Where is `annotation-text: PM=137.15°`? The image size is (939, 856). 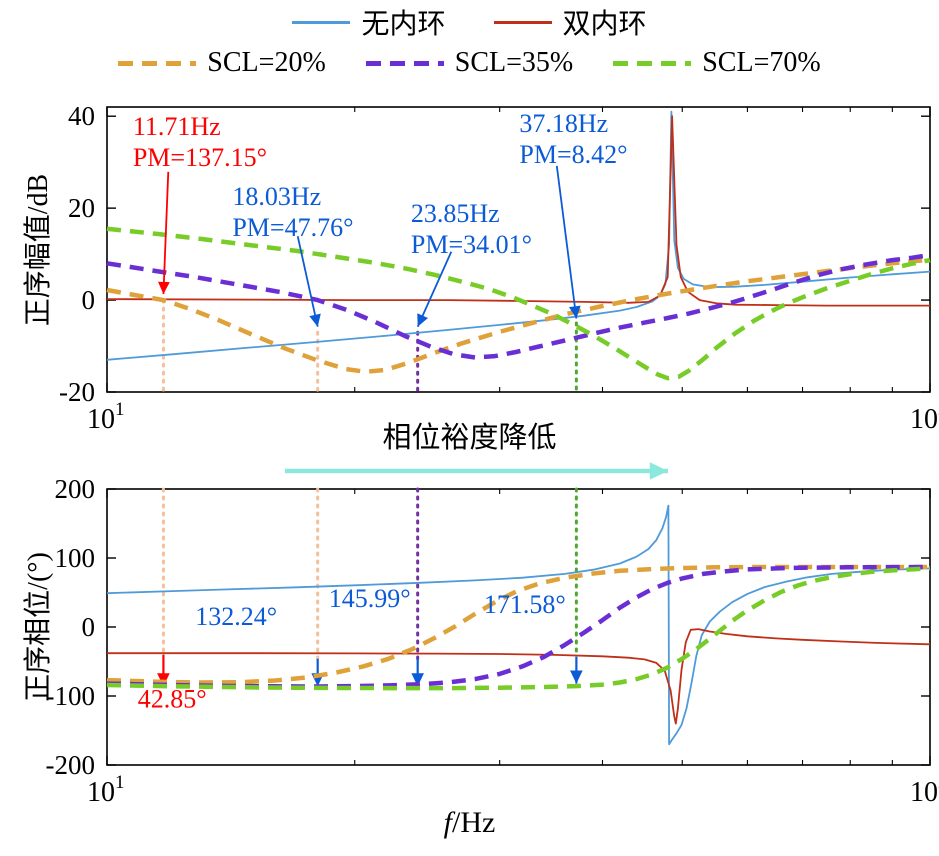 annotation-text: PM=137.15° is located at coordinates (200, 157).